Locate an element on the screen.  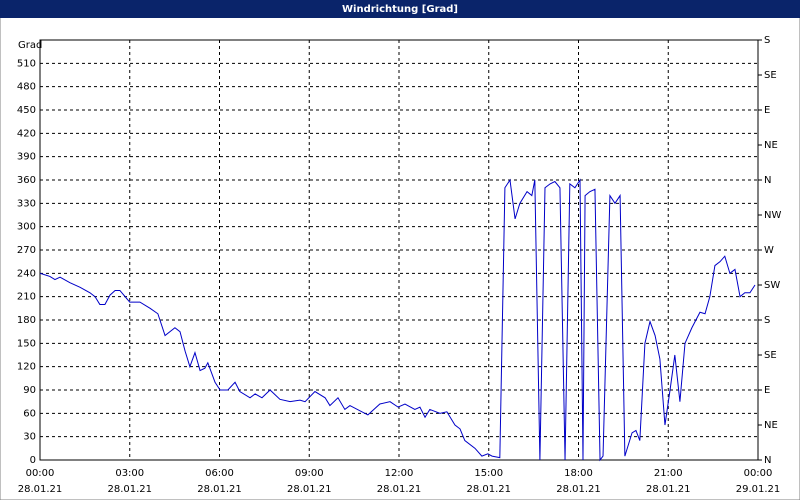
y2-tick-label: W is located at coordinates (769, 250).